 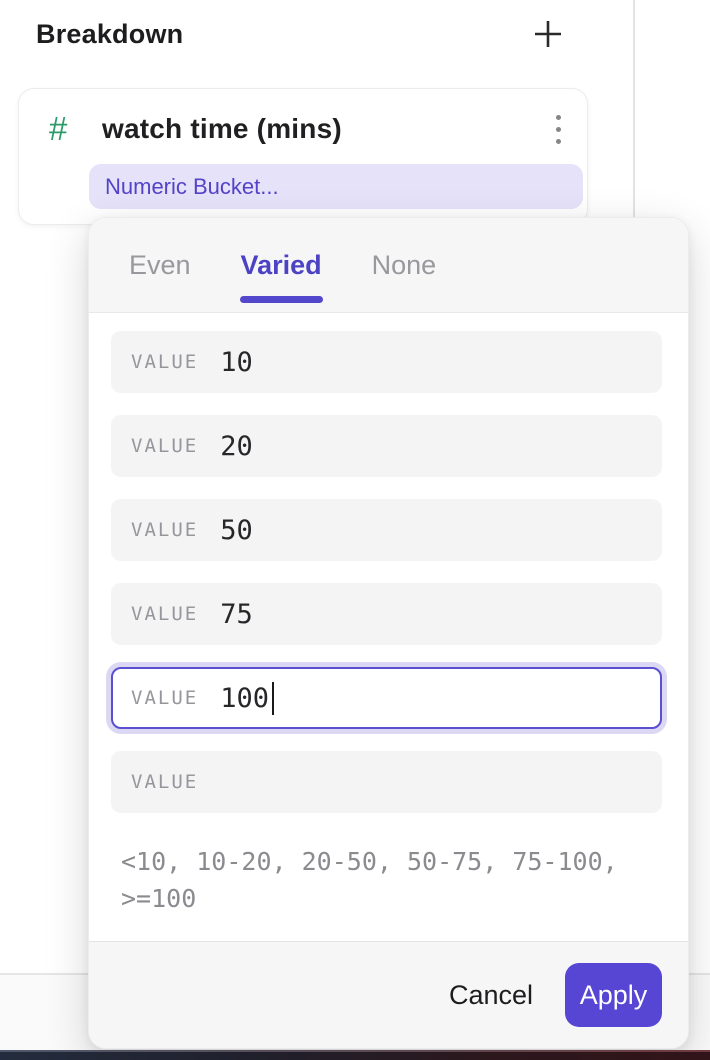 What do you see at coordinates (247, 698) in the screenshot?
I see `value-input-text: 100` at bounding box center [247, 698].